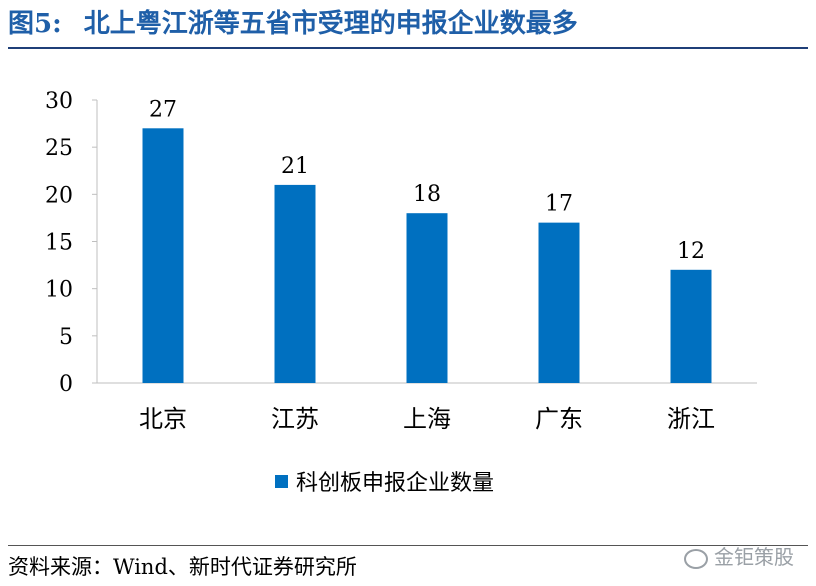 The image size is (816, 586). I want to click on data-label: 17, so click(559, 204).